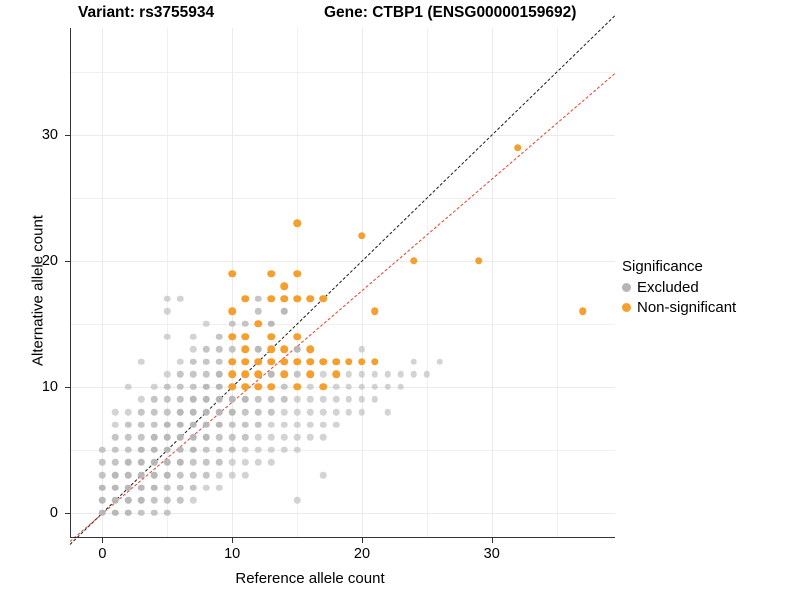  I want to click on x-axis-tick-label: 20, so click(362, 554).